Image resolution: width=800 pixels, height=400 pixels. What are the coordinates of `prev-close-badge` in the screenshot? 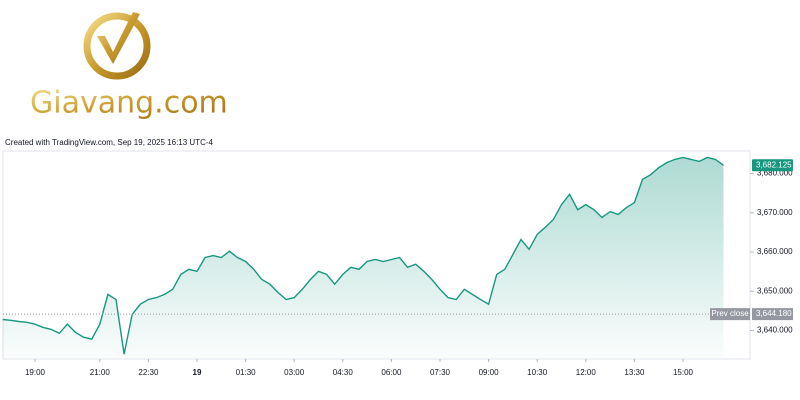 It's located at (730, 314).